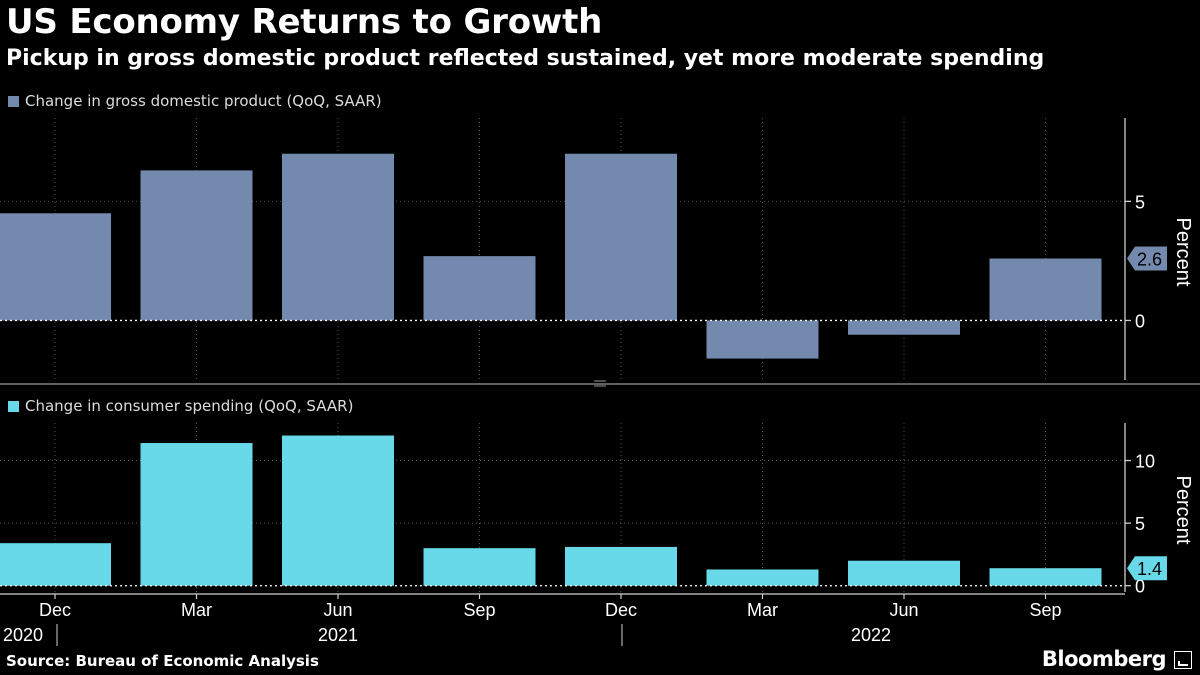 The height and width of the screenshot is (675, 1200). I want to click on year-label: 2021, so click(338, 635).